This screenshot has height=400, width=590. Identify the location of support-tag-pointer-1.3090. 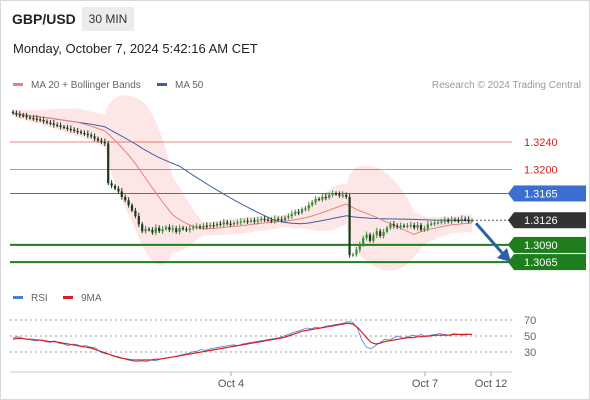
(511, 244).